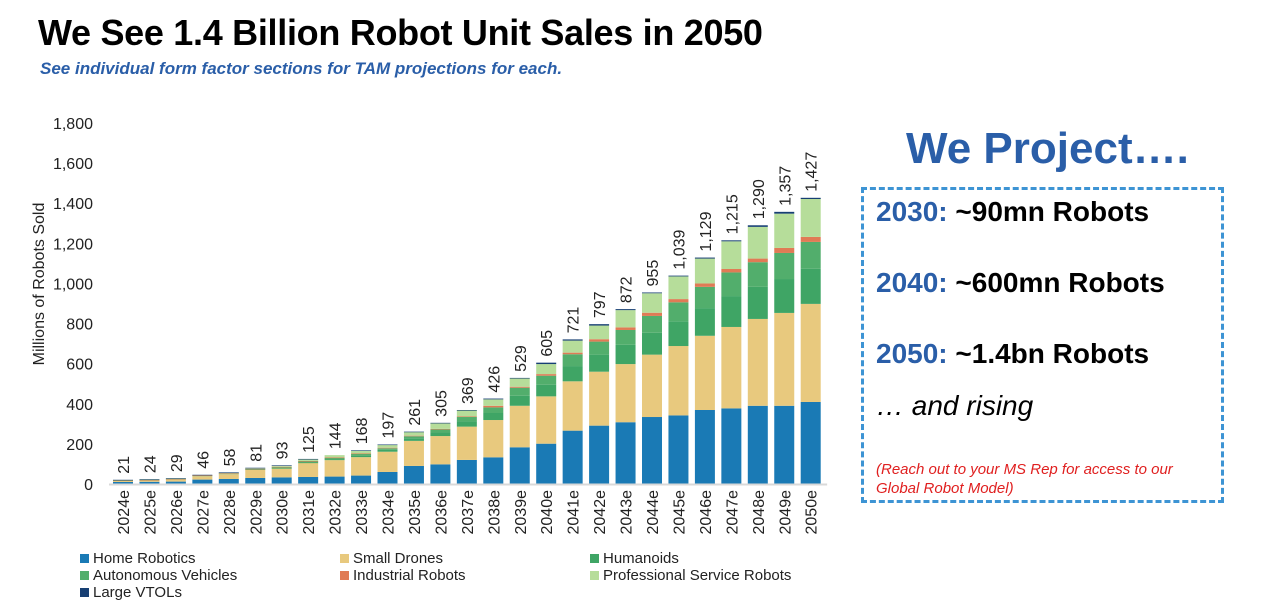  I want to click on total-label: 197, so click(389, 425).